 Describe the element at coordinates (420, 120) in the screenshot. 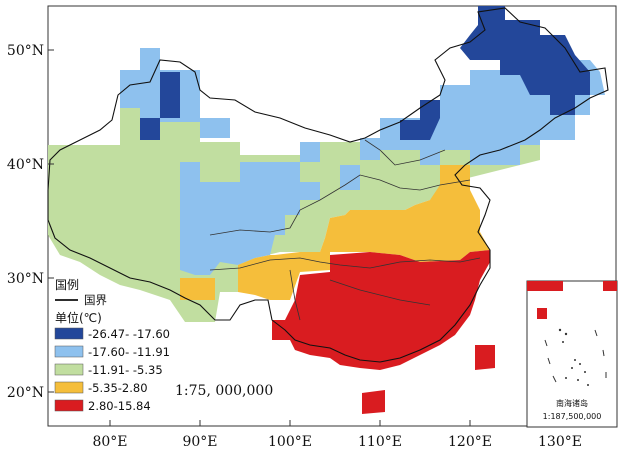

I see `class-1-region-northeast2` at that location.